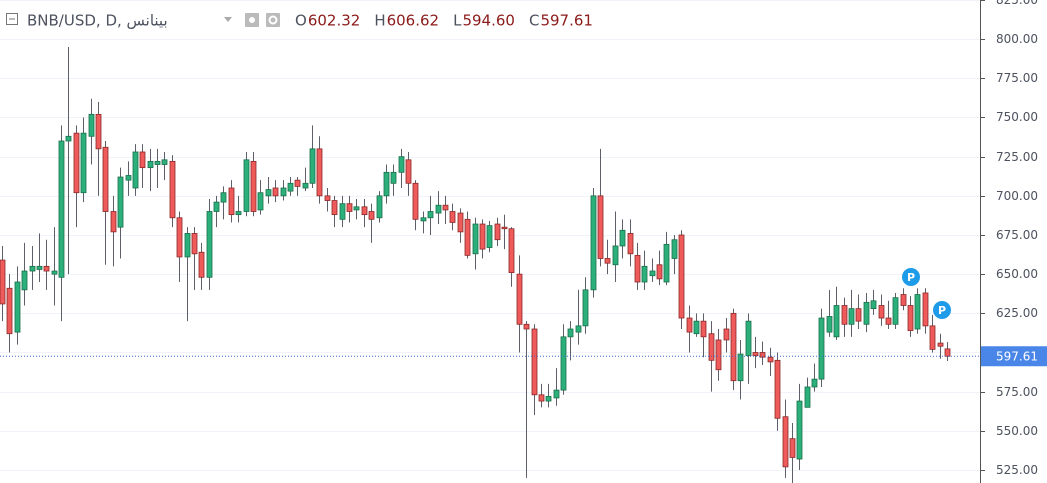  Describe the element at coordinates (301, 21) in the screenshot. I see `ohlc-key: O` at that location.